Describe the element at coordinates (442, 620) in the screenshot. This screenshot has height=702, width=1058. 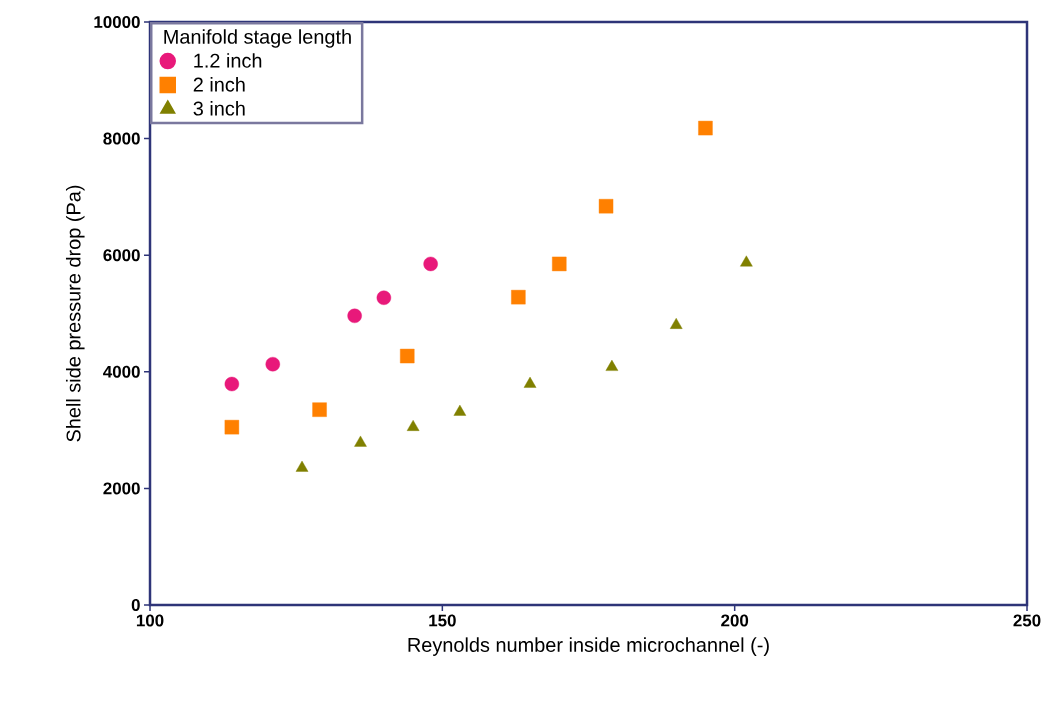
I see `x-tick-label: 150` at that location.